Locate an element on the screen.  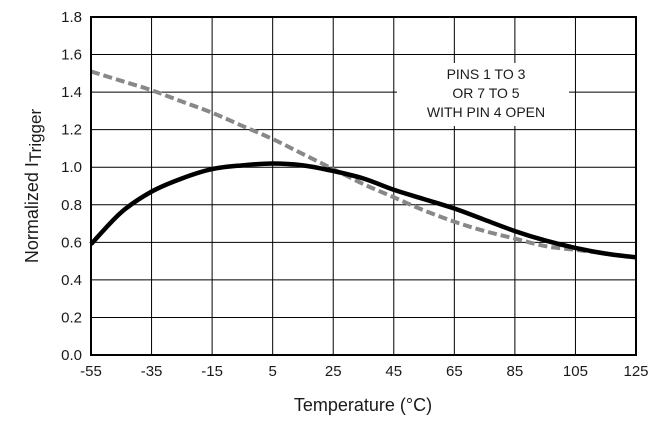
y-tick-label: 0.2 is located at coordinates (71, 317).